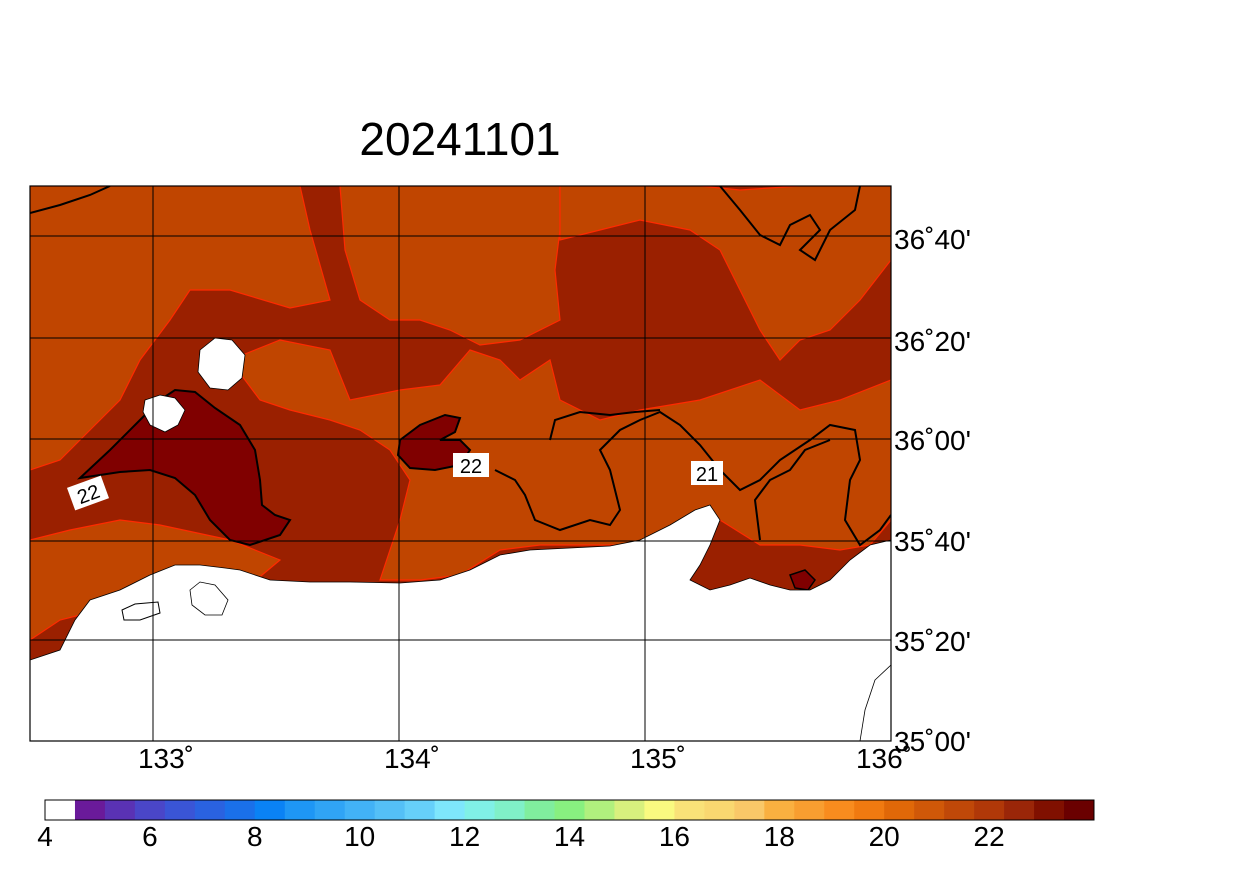 Image resolution: width=1237 pixels, height=875 pixels. What do you see at coordinates (792, 490) in the screenshot?
I see `contour-line-21-inner` at bounding box center [792, 490].